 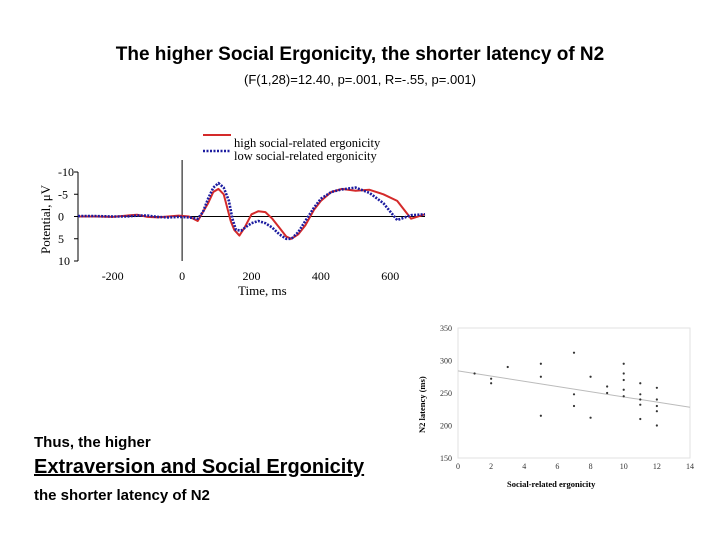 I want to click on scatter-y-tick-label: 350, so click(x=446, y=328).